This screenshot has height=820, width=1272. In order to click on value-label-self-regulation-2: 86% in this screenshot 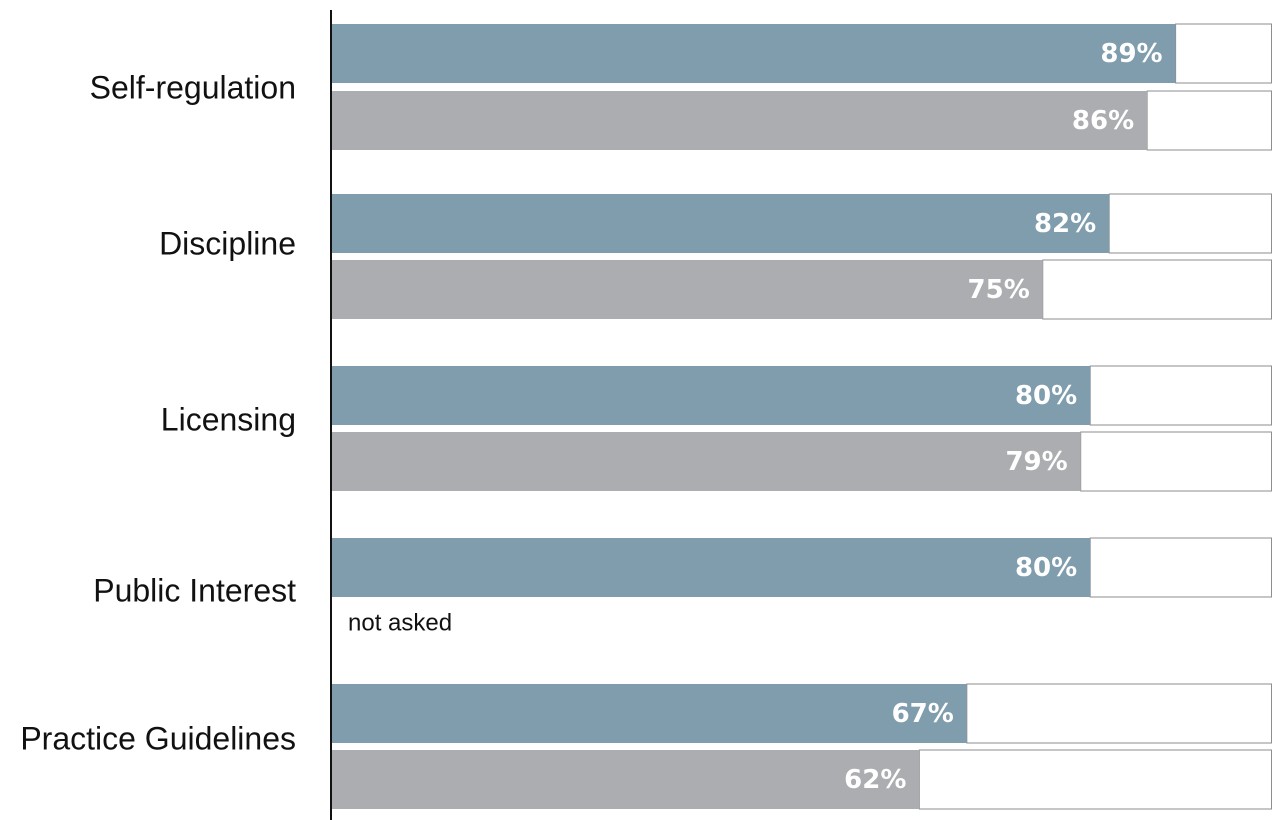, I will do `click(1103, 121)`.